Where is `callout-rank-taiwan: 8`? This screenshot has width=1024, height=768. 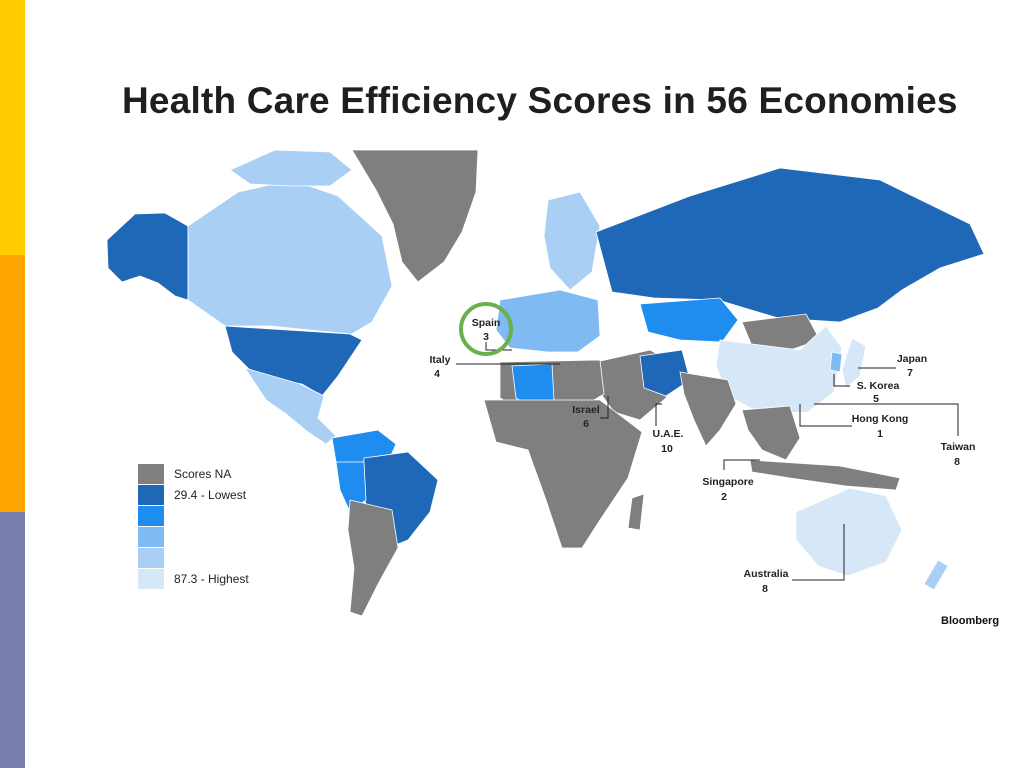 callout-rank-taiwan: 8 is located at coordinates (957, 462).